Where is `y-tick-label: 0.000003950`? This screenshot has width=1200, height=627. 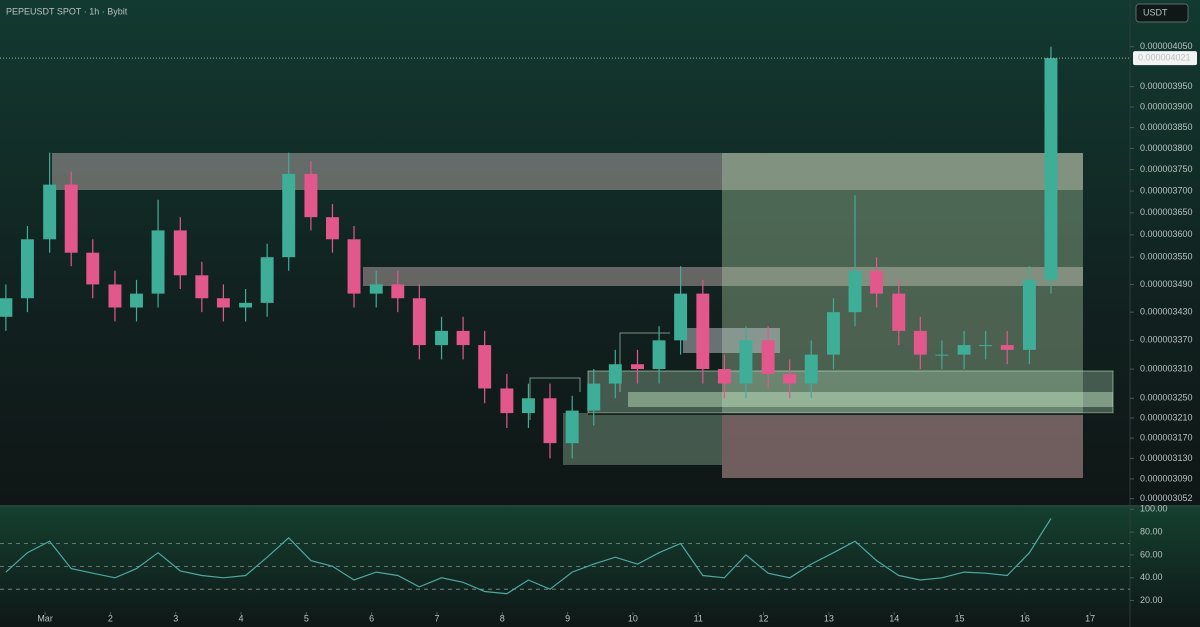 y-tick-label: 0.000003950 is located at coordinates (1166, 86).